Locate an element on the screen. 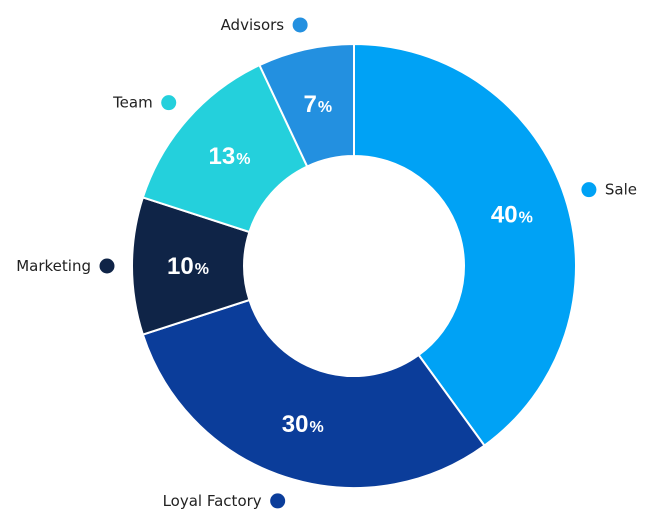  legend-marker-marketing is located at coordinates (107, 266).